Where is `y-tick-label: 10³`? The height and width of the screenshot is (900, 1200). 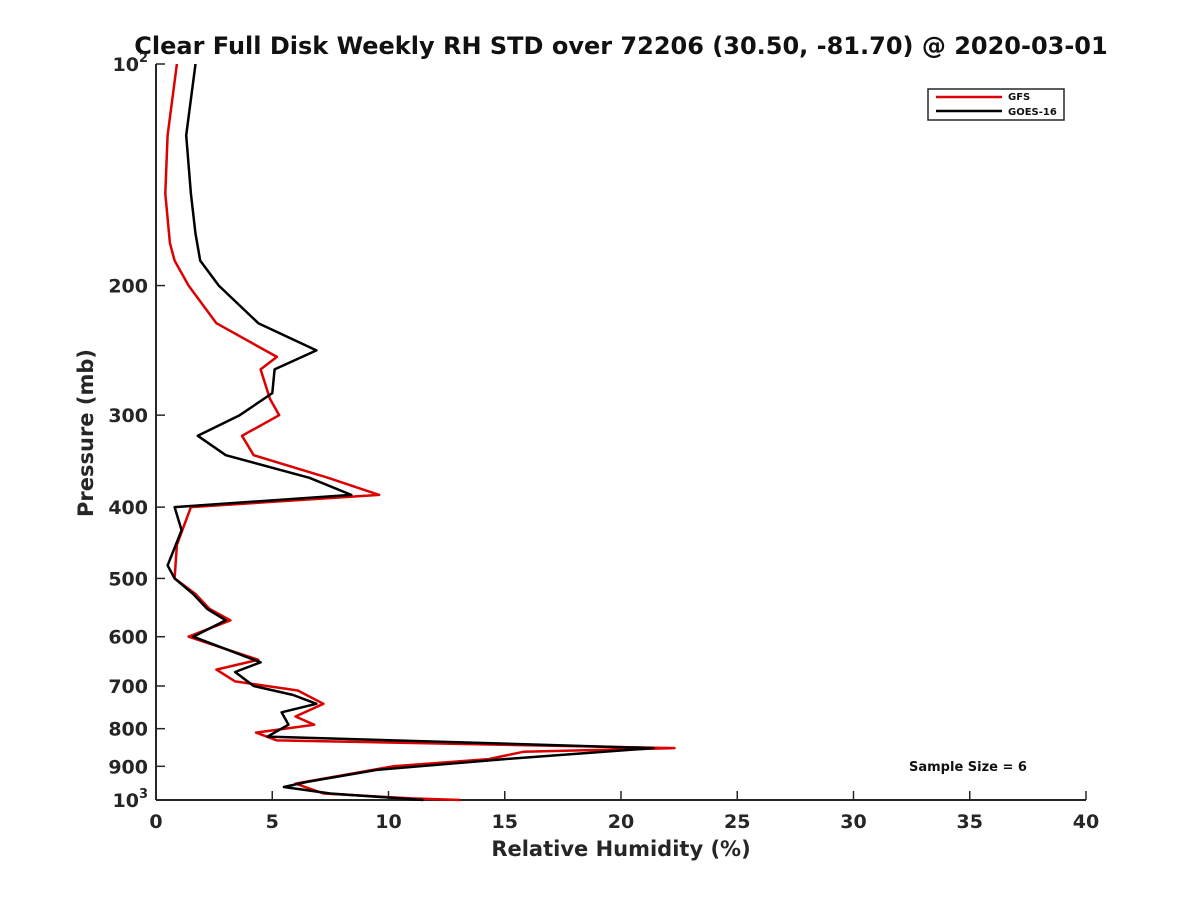
y-tick-label: 10³ is located at coordinates (131, 799).